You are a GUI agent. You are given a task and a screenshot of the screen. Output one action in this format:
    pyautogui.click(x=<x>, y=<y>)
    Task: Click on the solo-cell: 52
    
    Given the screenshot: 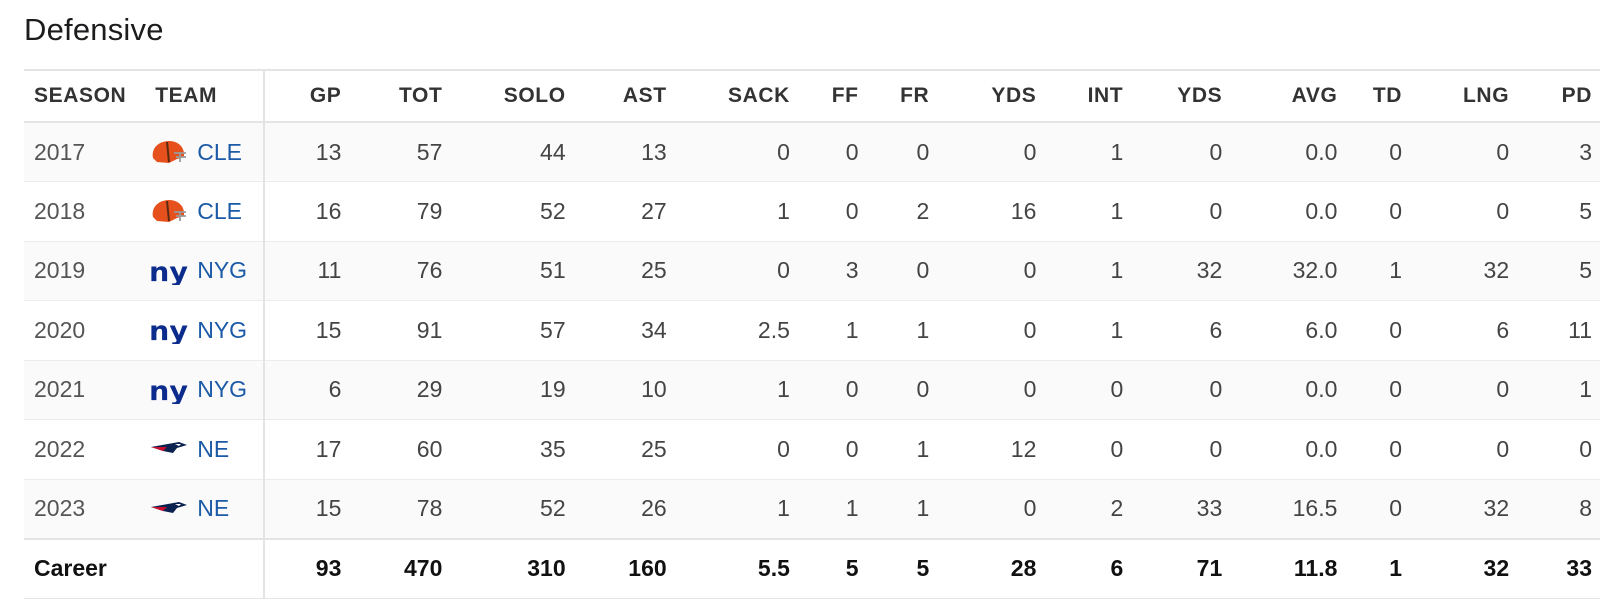 What is the action you would take?
    pyautogui.click(x=553, y=210)
    